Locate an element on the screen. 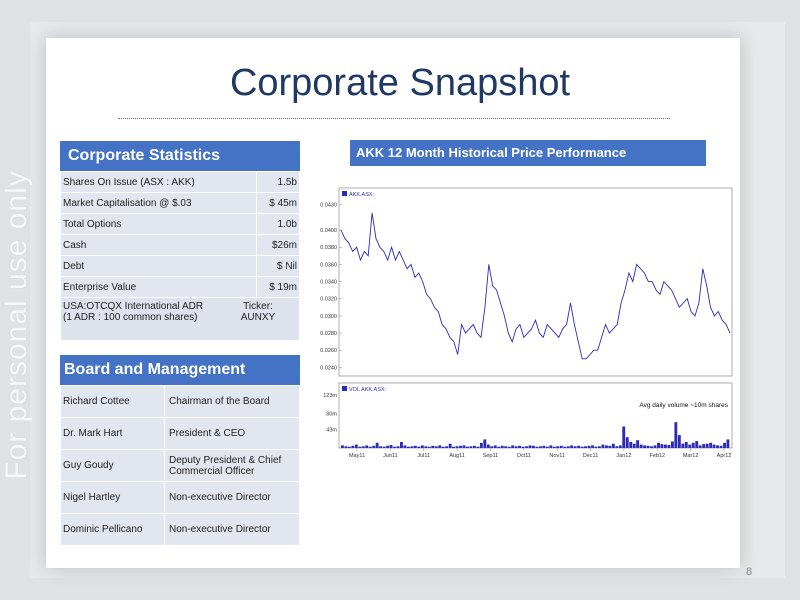 This screenshot has height=600, width=800. volume-y-tick-label: 43m is located at coordinates (331, 430).